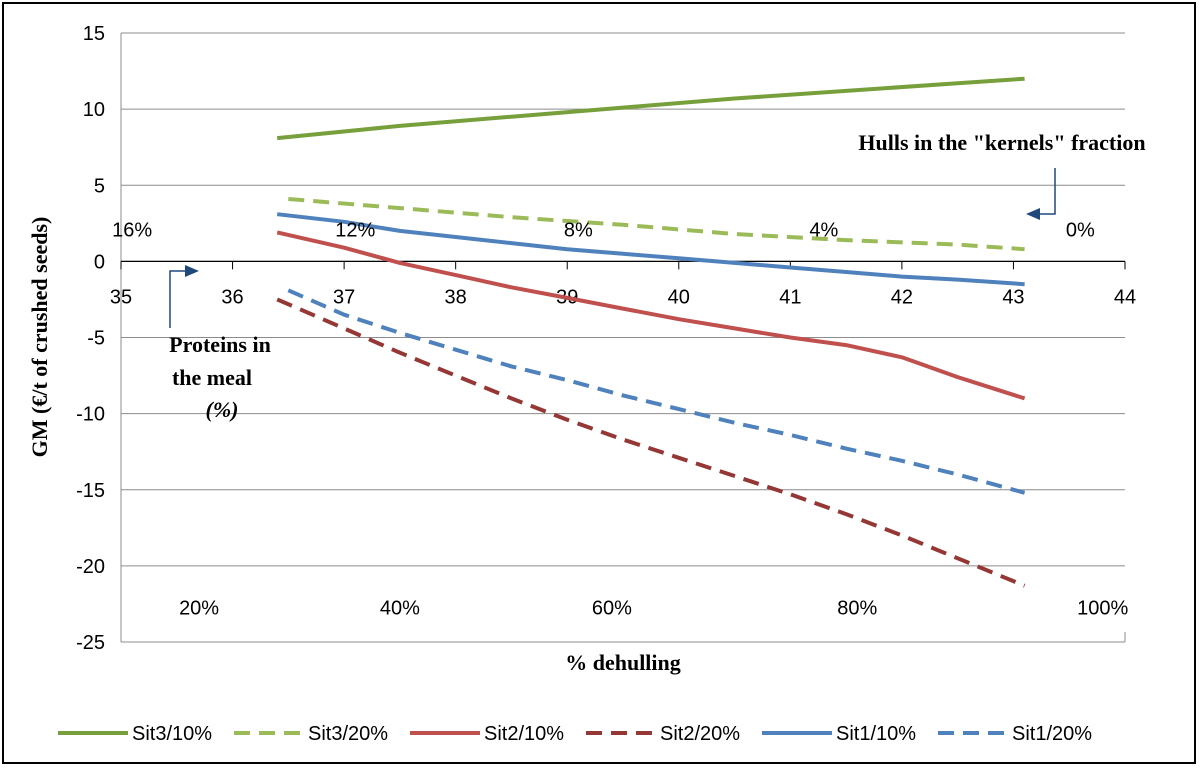 This screenshot has width=1200, height=768. Describe the element at coordinates (679, 297) in the screenshot. I see `x-tick-label: 40` at that location.